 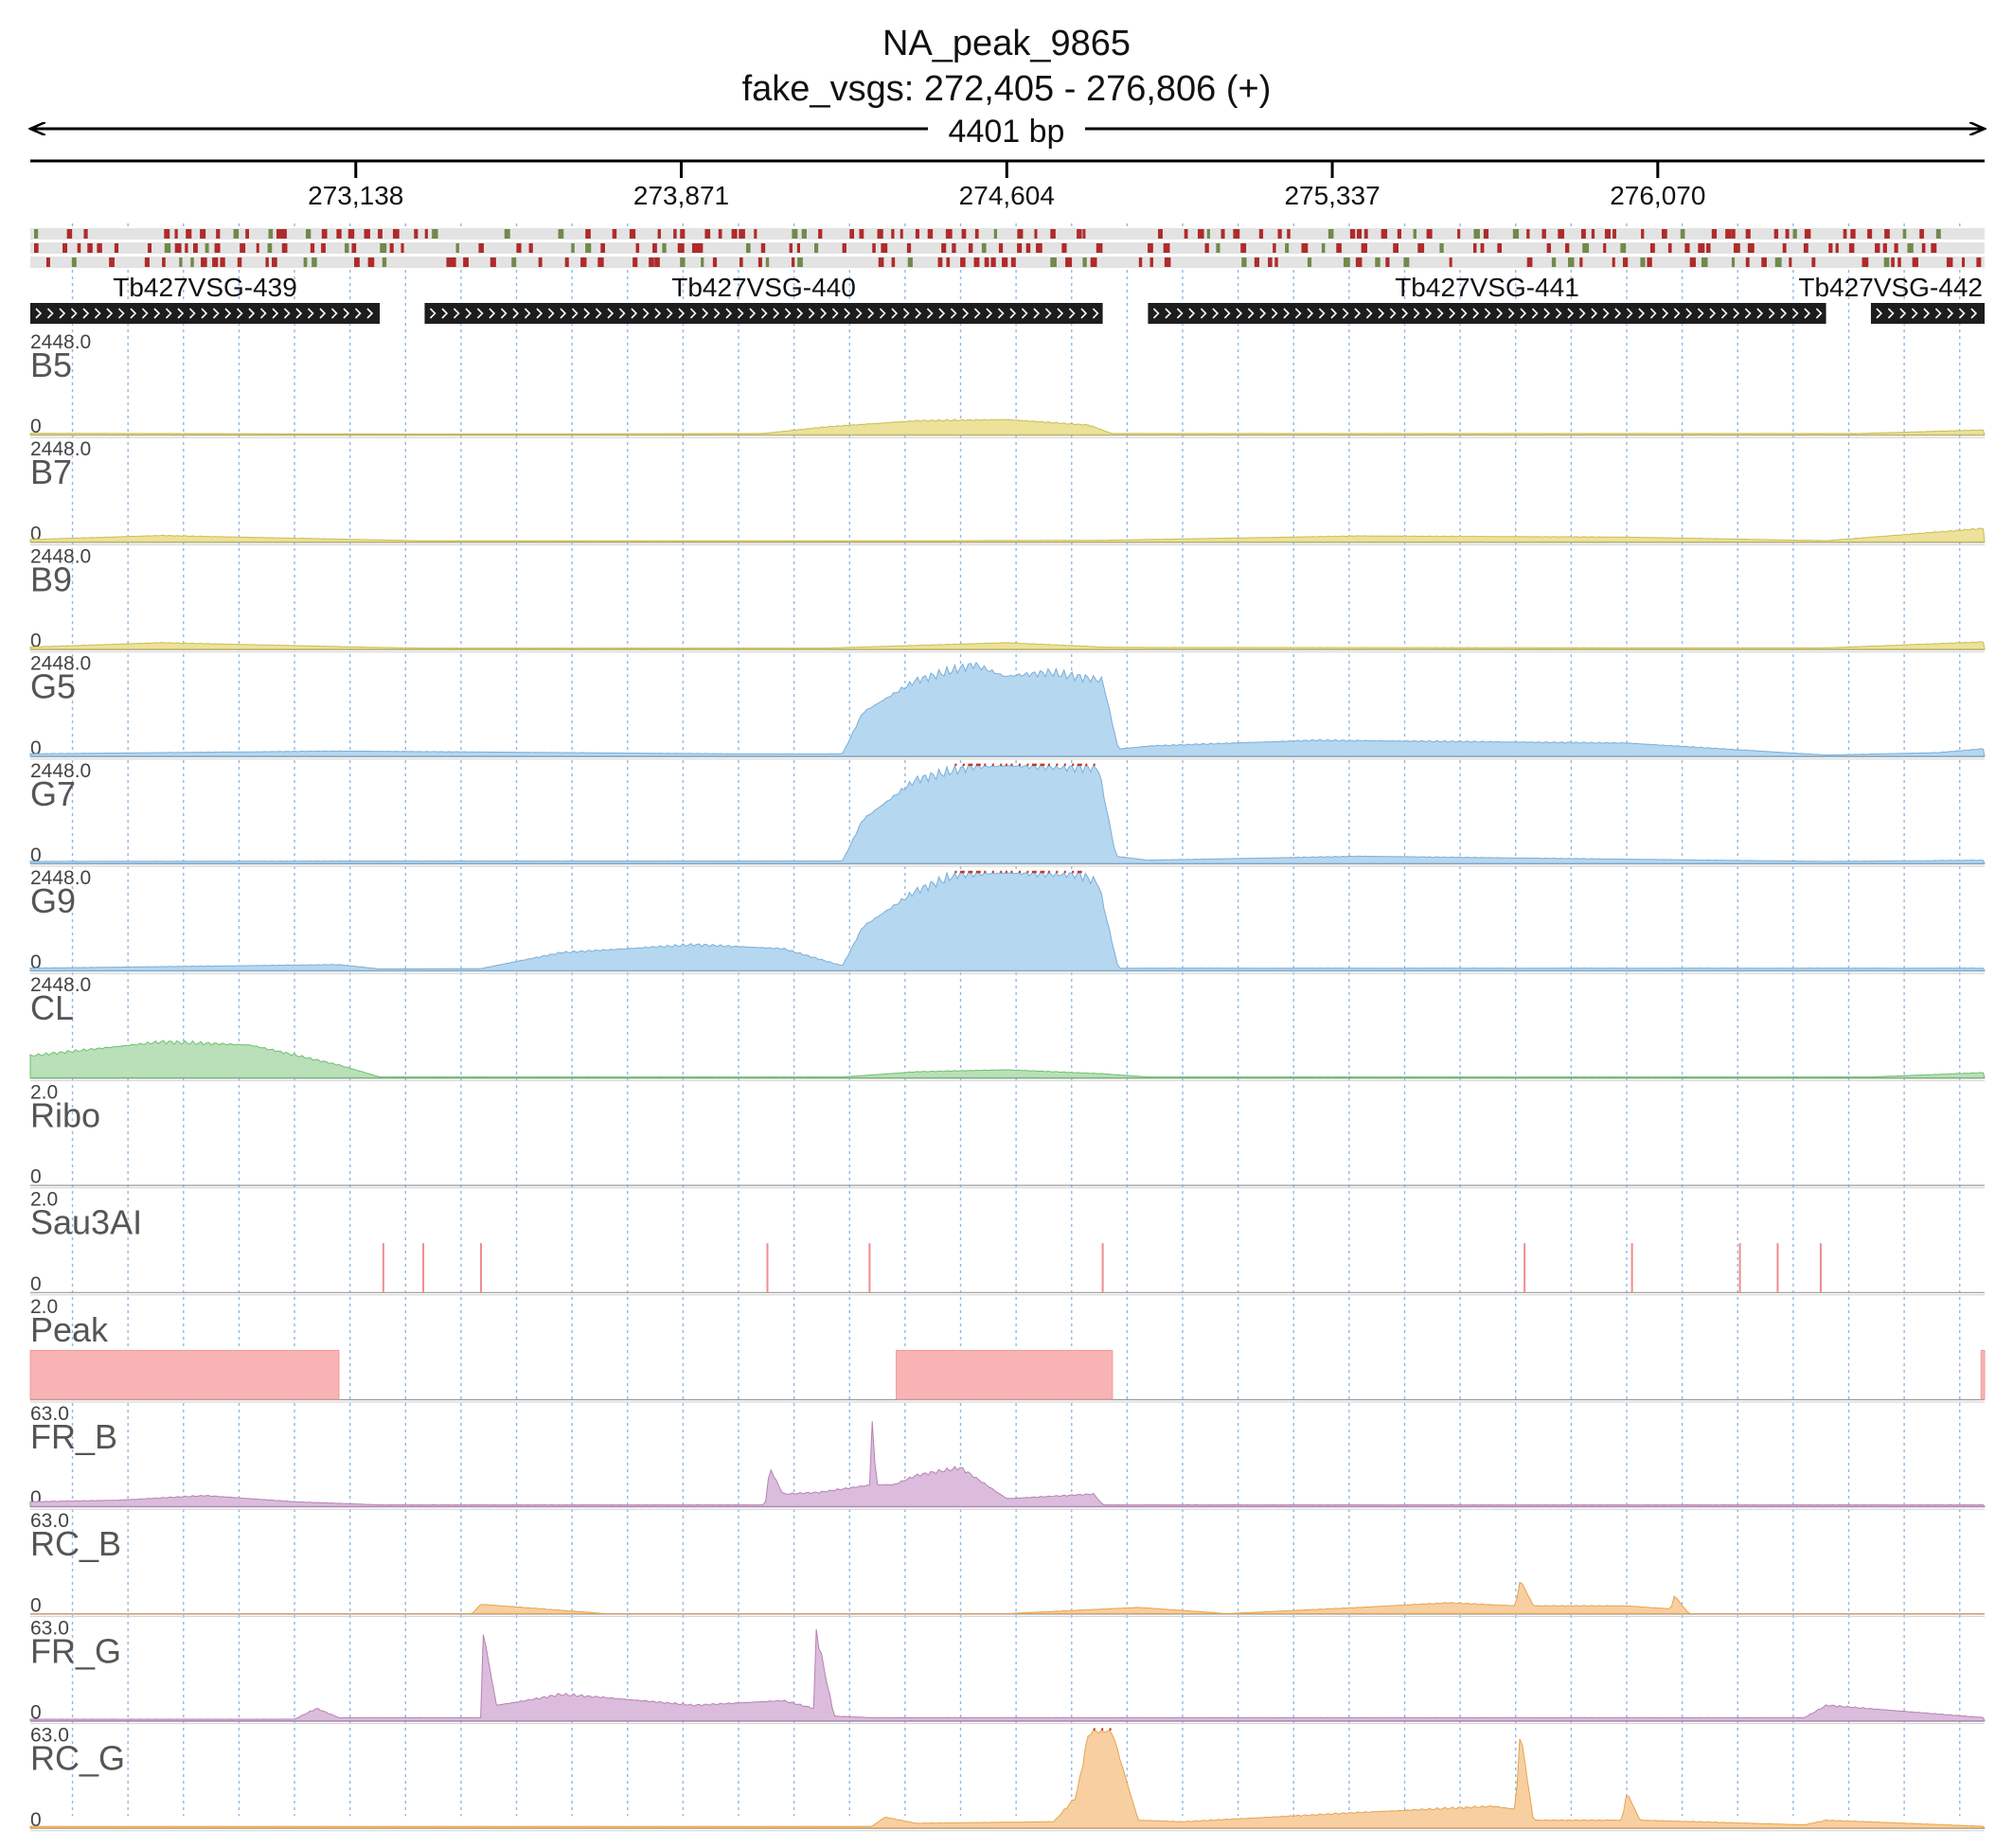 What do you see at coordinates (1487, 313) in the screenshot?
I see `gene-strand-chevrons` at bounding box center [1487, 313].